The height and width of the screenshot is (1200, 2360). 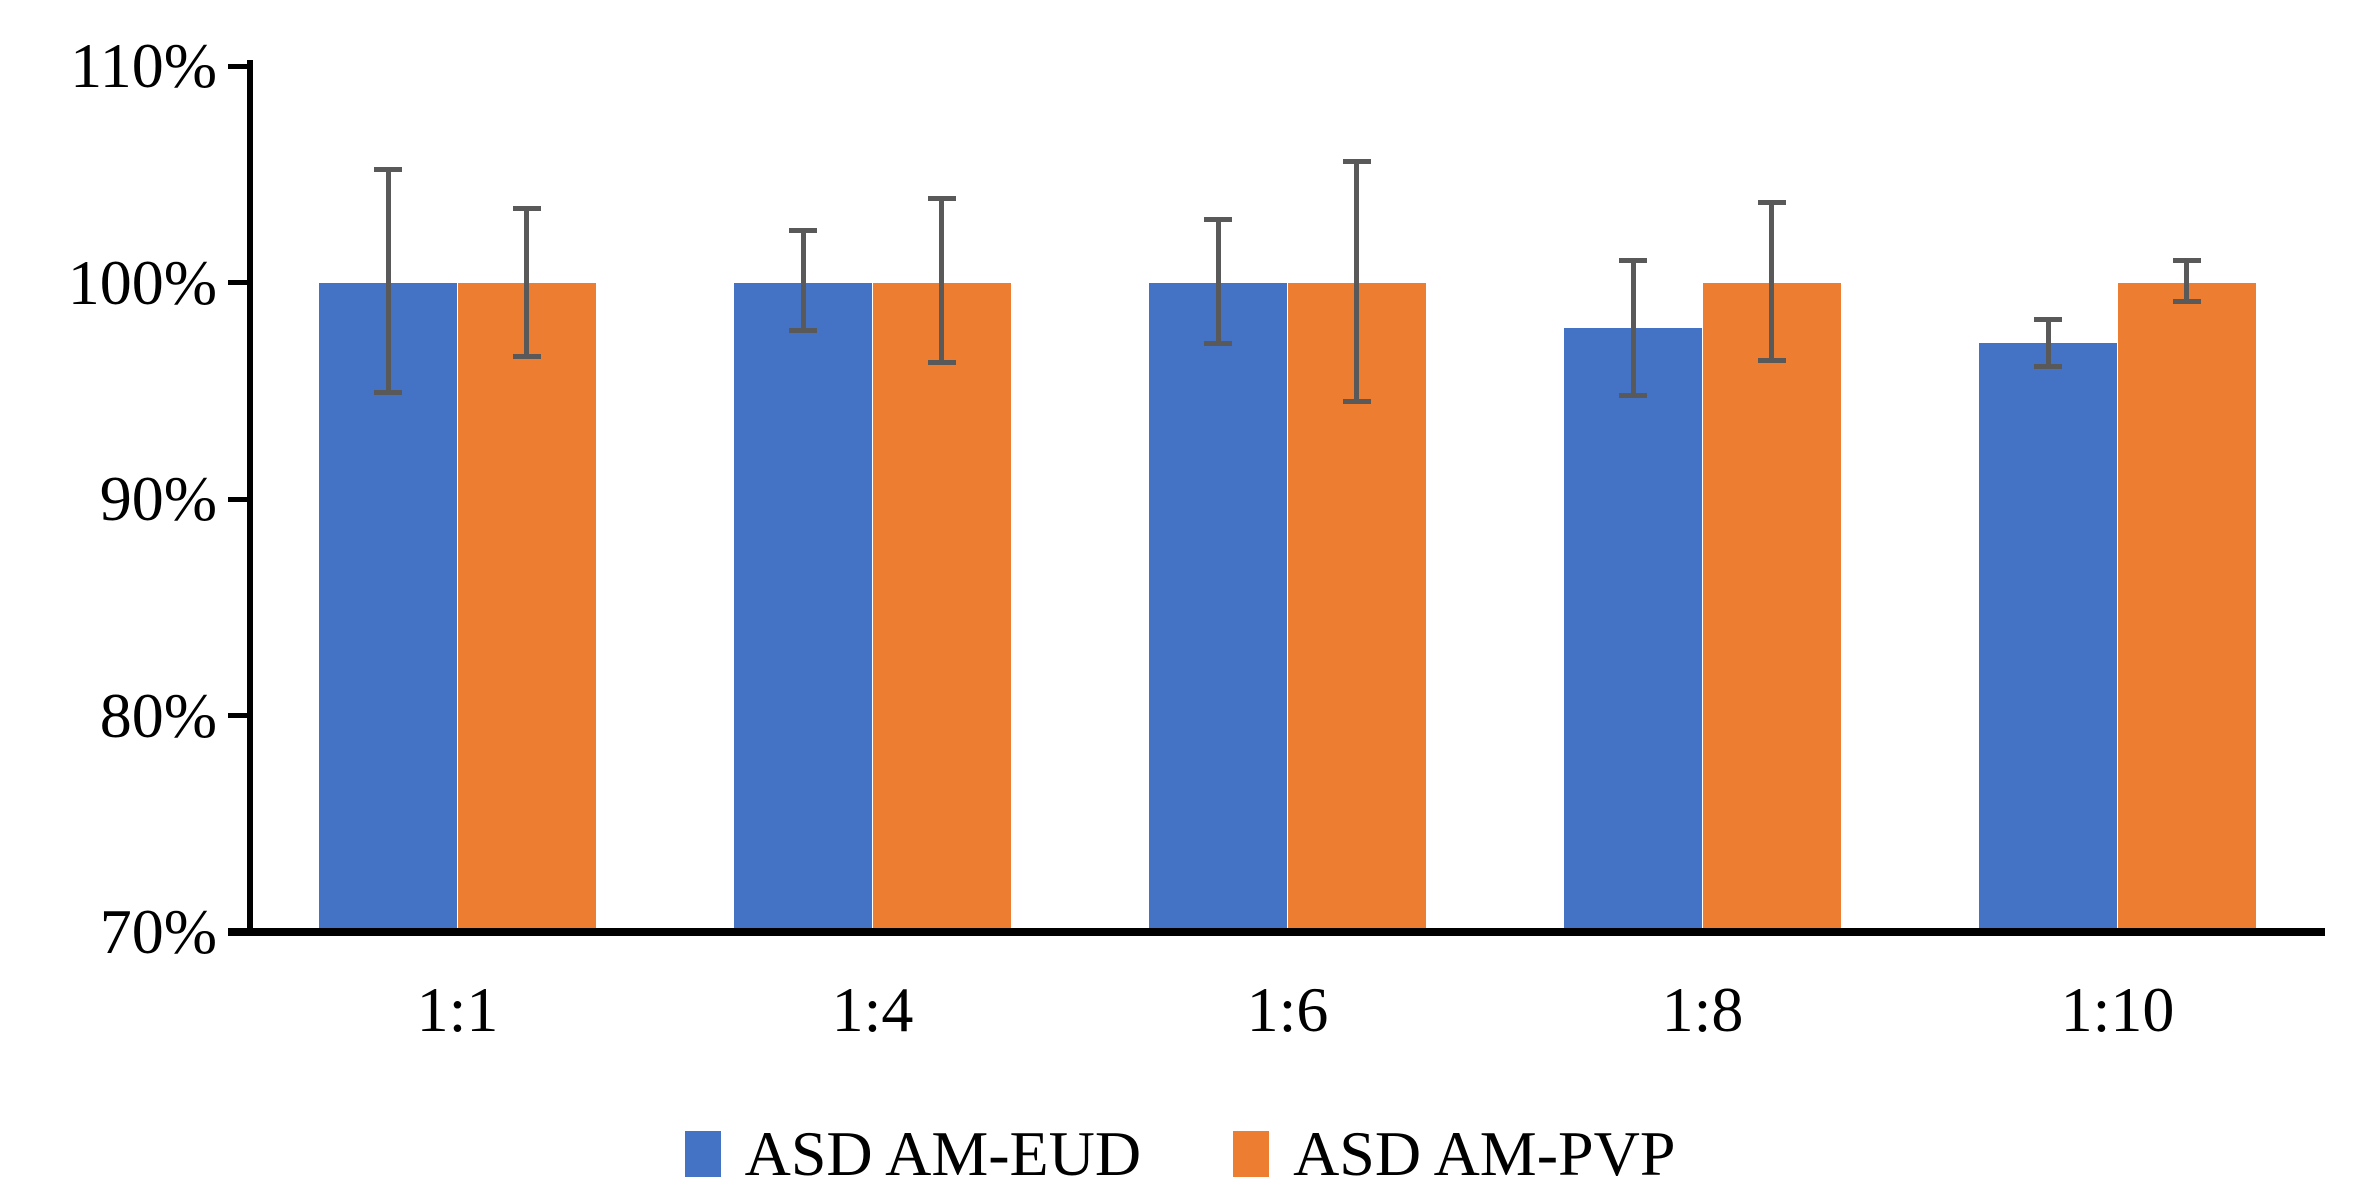 What do you see at coordinates (943, 1153) in the screenshot?
I see `legend-label: ASD AM-EUD` at bounding box center [943, 1153].